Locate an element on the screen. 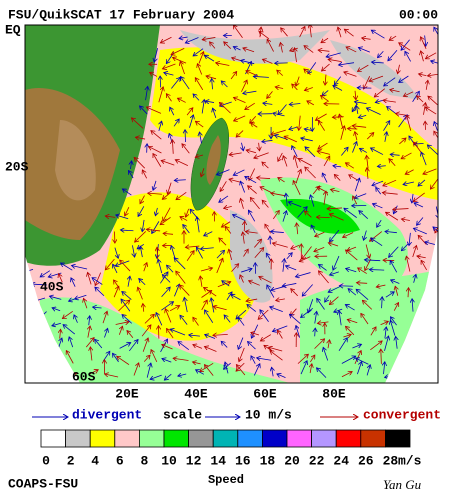 This screenshot has width=450, height=500. colorbar: 0 2 4 6 8 10 12 14 16 18 20 22 24 26 28 m/s is located at coordinates (231, 448).